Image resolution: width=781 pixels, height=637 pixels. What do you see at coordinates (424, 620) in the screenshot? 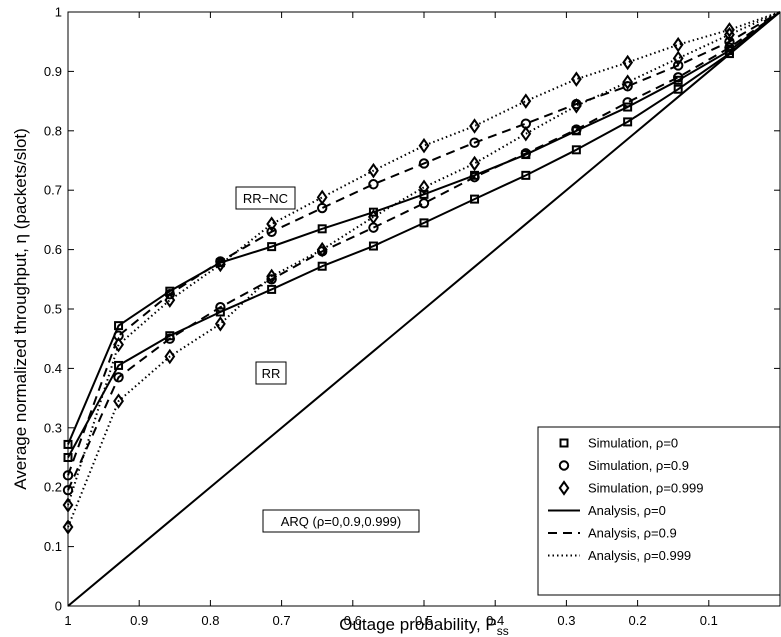
I see `x-tick-label: 0.5` at bounding box center [424, 620].